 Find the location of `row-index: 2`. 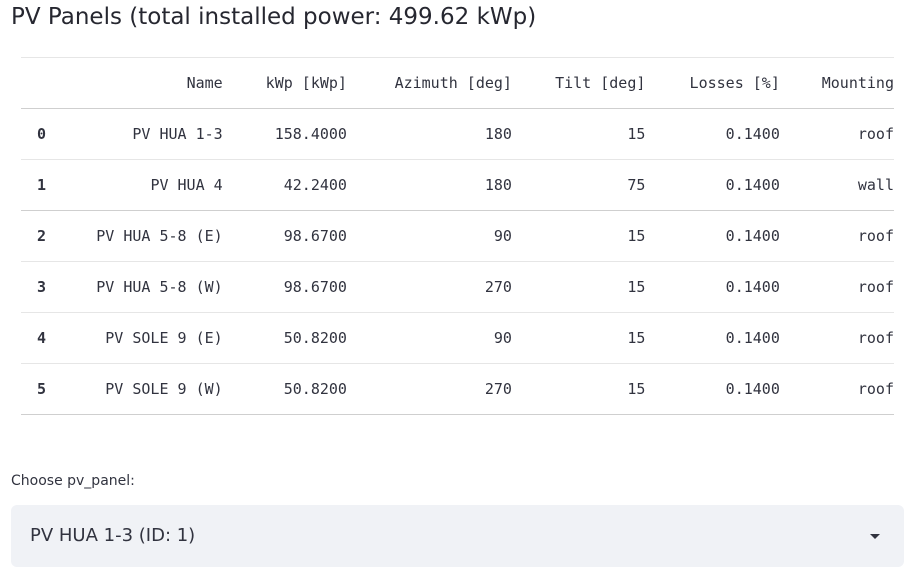

row-index: 2 is located at coordinates (43, 236).